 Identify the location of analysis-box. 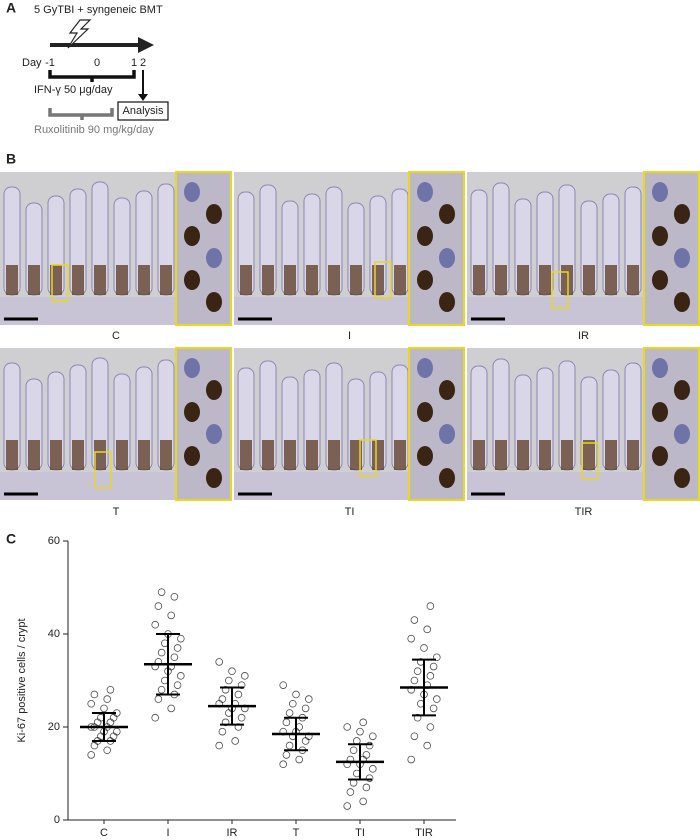
(143, 111).